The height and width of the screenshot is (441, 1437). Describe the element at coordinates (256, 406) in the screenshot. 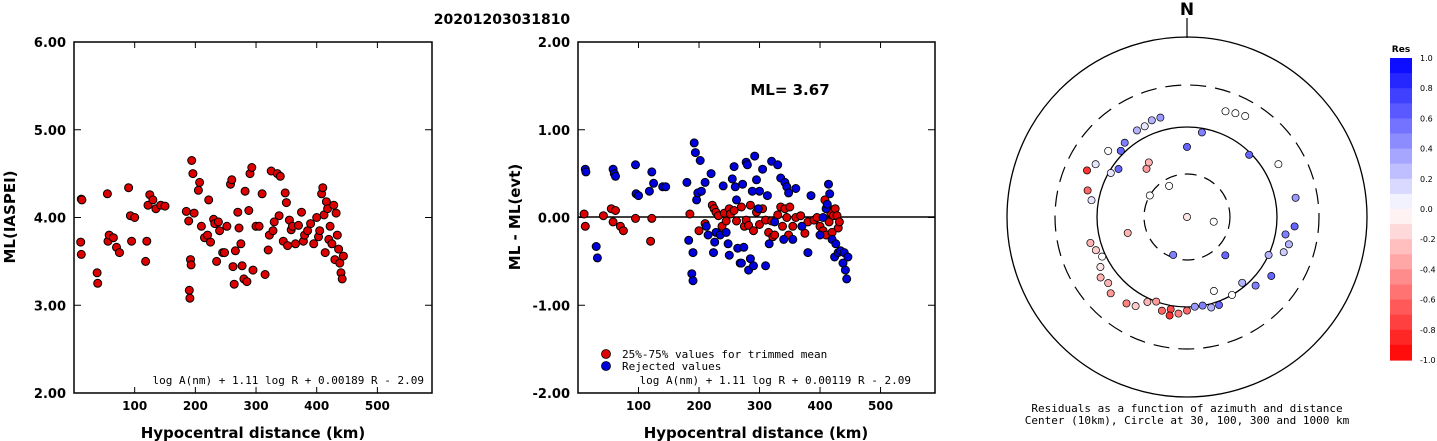

I see `x-tick-label: 300` at that location.